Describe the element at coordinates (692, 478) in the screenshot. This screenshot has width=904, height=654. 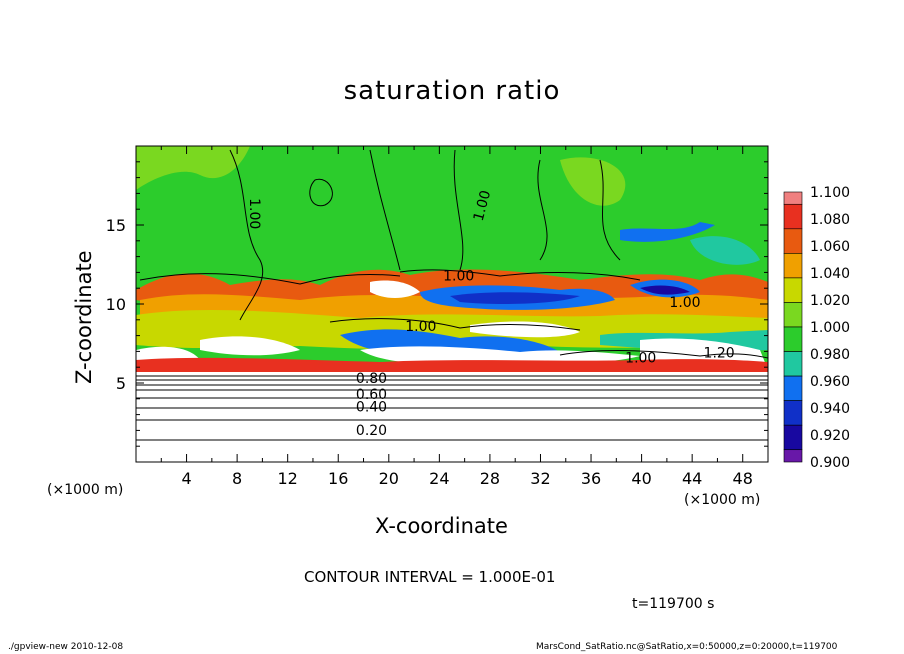
I see `x-tick-label: 44` at that location.